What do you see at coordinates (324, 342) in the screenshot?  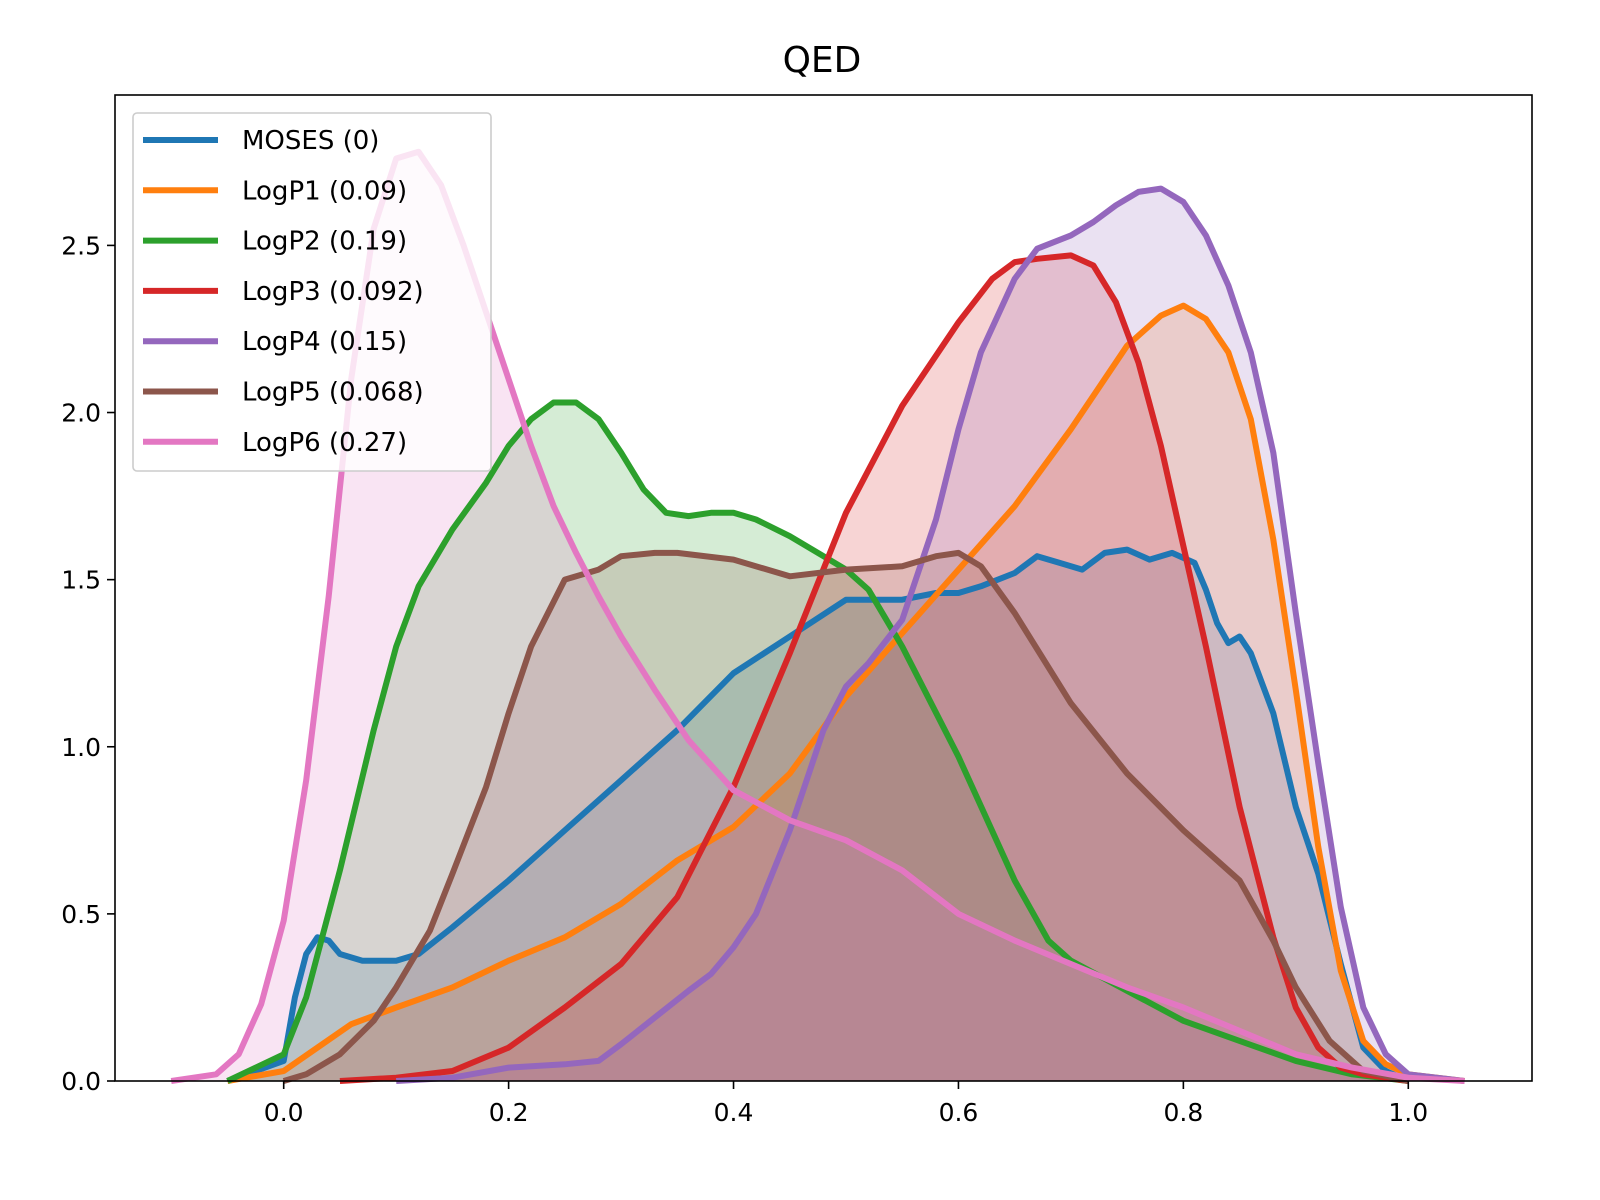 I see `legend-label: LogP4 (0.15)` at bounding box center [324, 342].